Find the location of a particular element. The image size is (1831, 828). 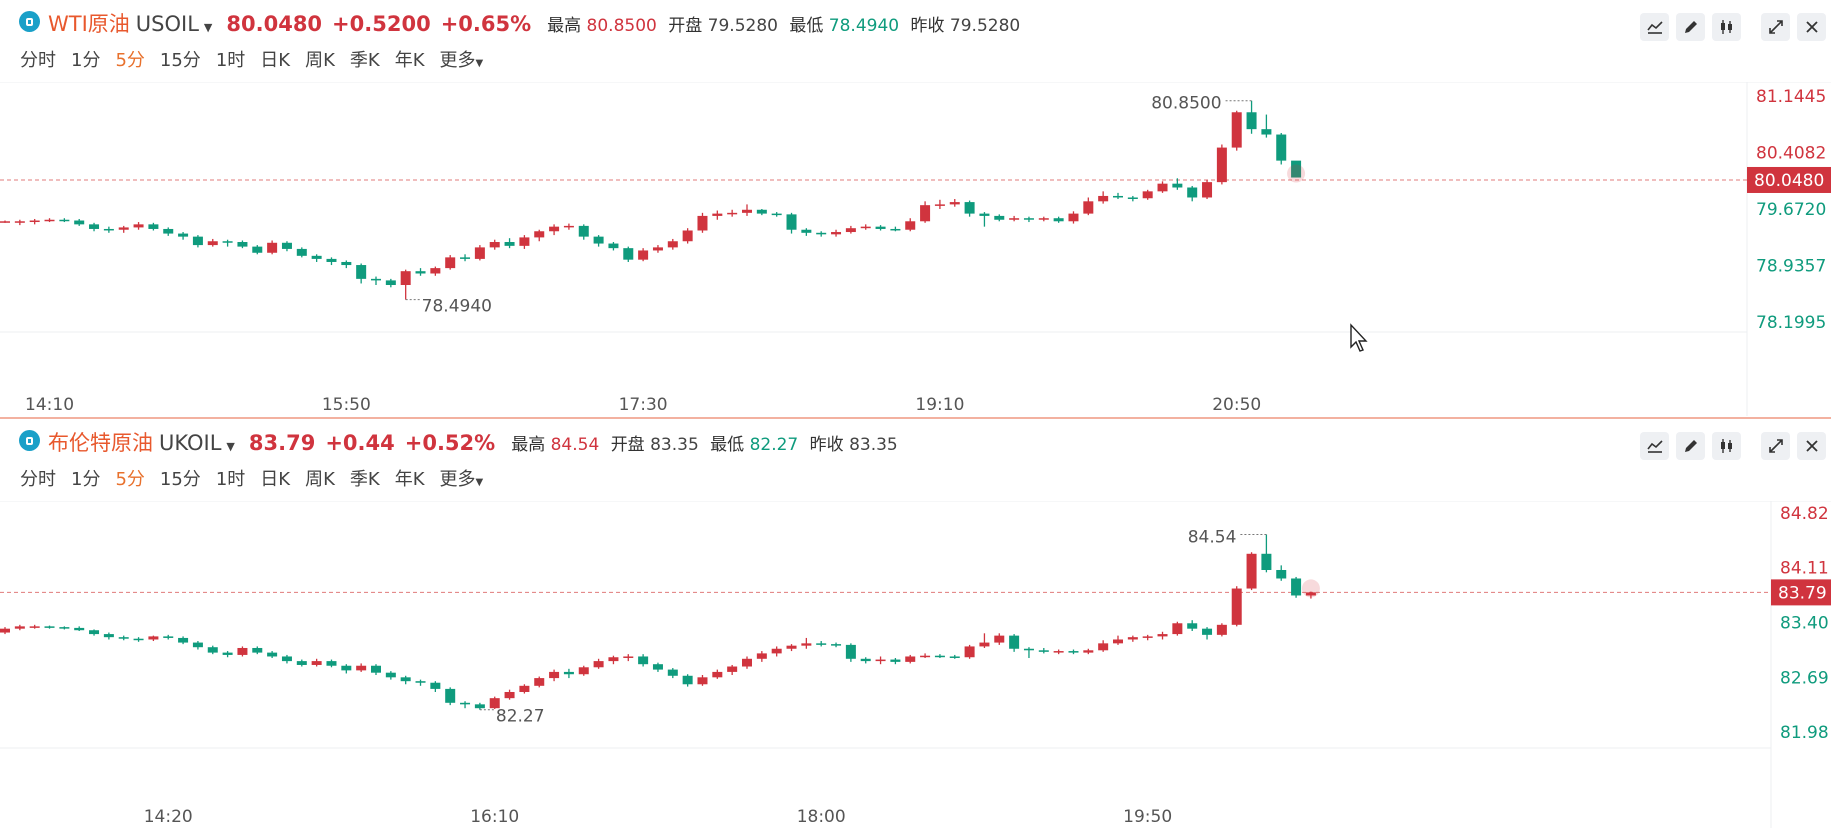

y-tick-label: 78.1995 is located at coordinates (1791, 323).